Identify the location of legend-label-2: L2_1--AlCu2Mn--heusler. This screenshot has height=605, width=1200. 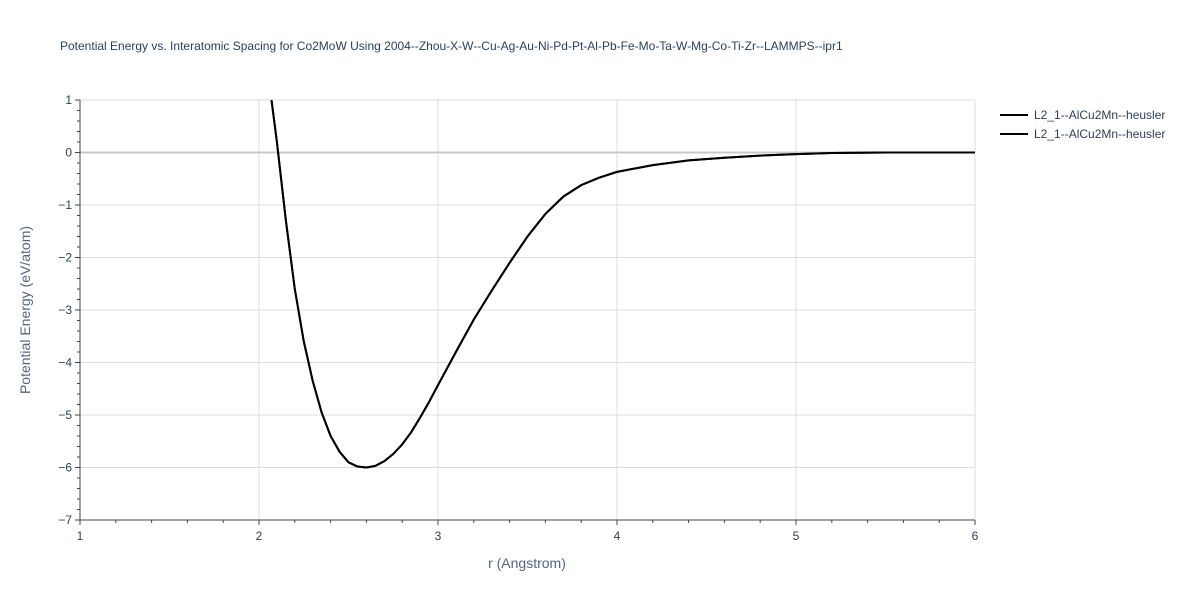
(1099, 134).